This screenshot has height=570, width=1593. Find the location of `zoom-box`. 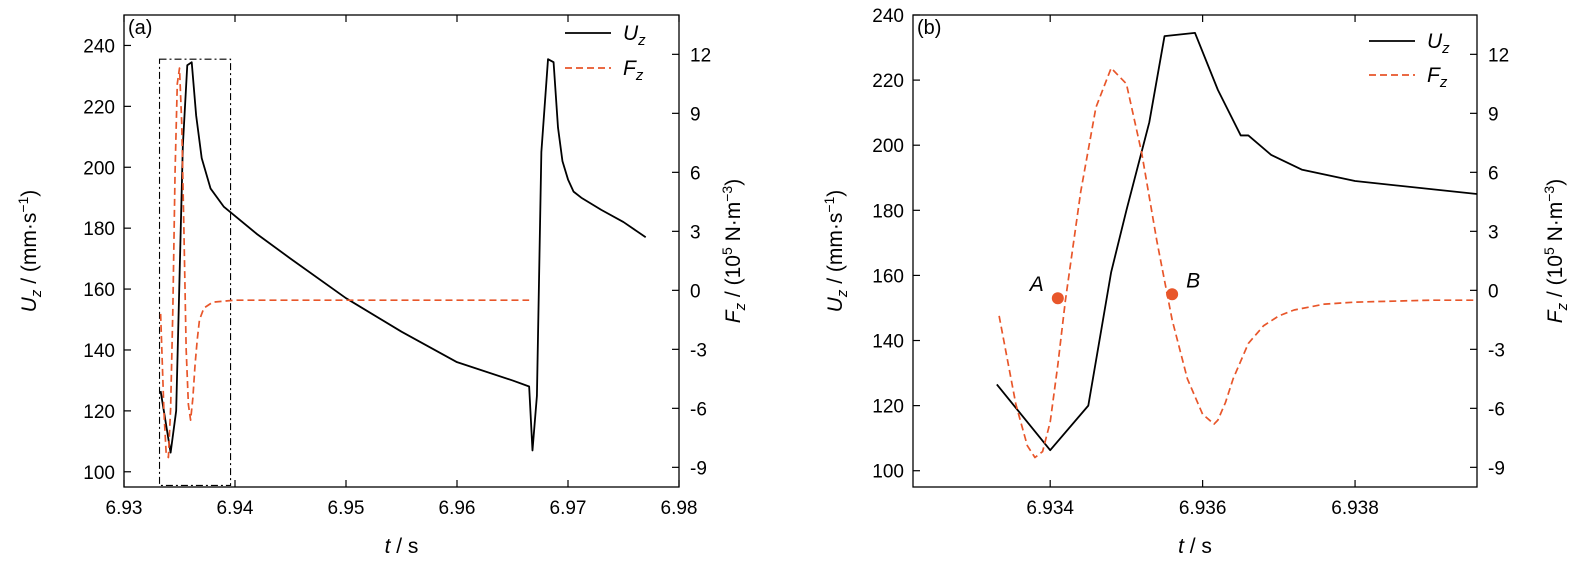

zoom-box is located at coordinates (195, 272).